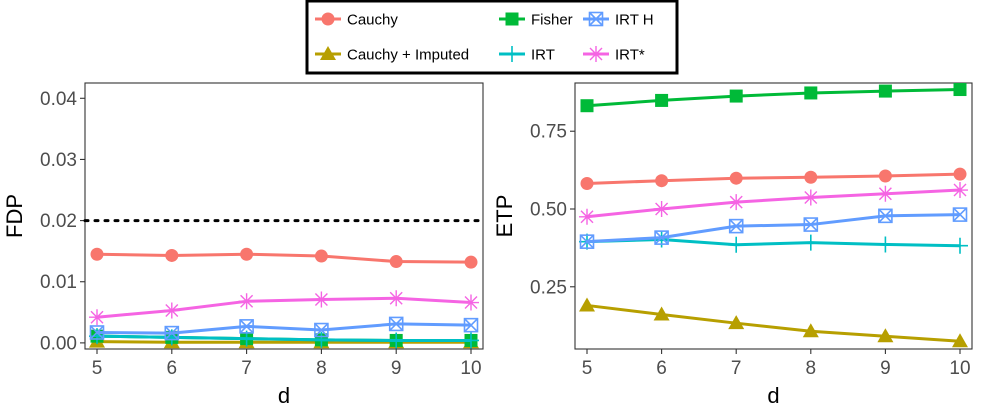 The width and height of the screenshot is (983, 414). I want to click on legend-item-irt: IRT*, so click(614, 55).